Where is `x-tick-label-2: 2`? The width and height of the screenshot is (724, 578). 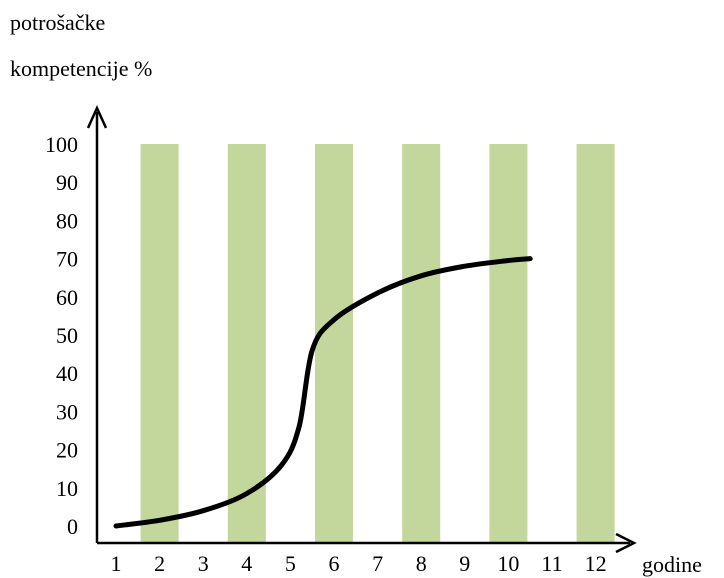
x-tick-label-2: 2 is located at coordinates (159, 563).